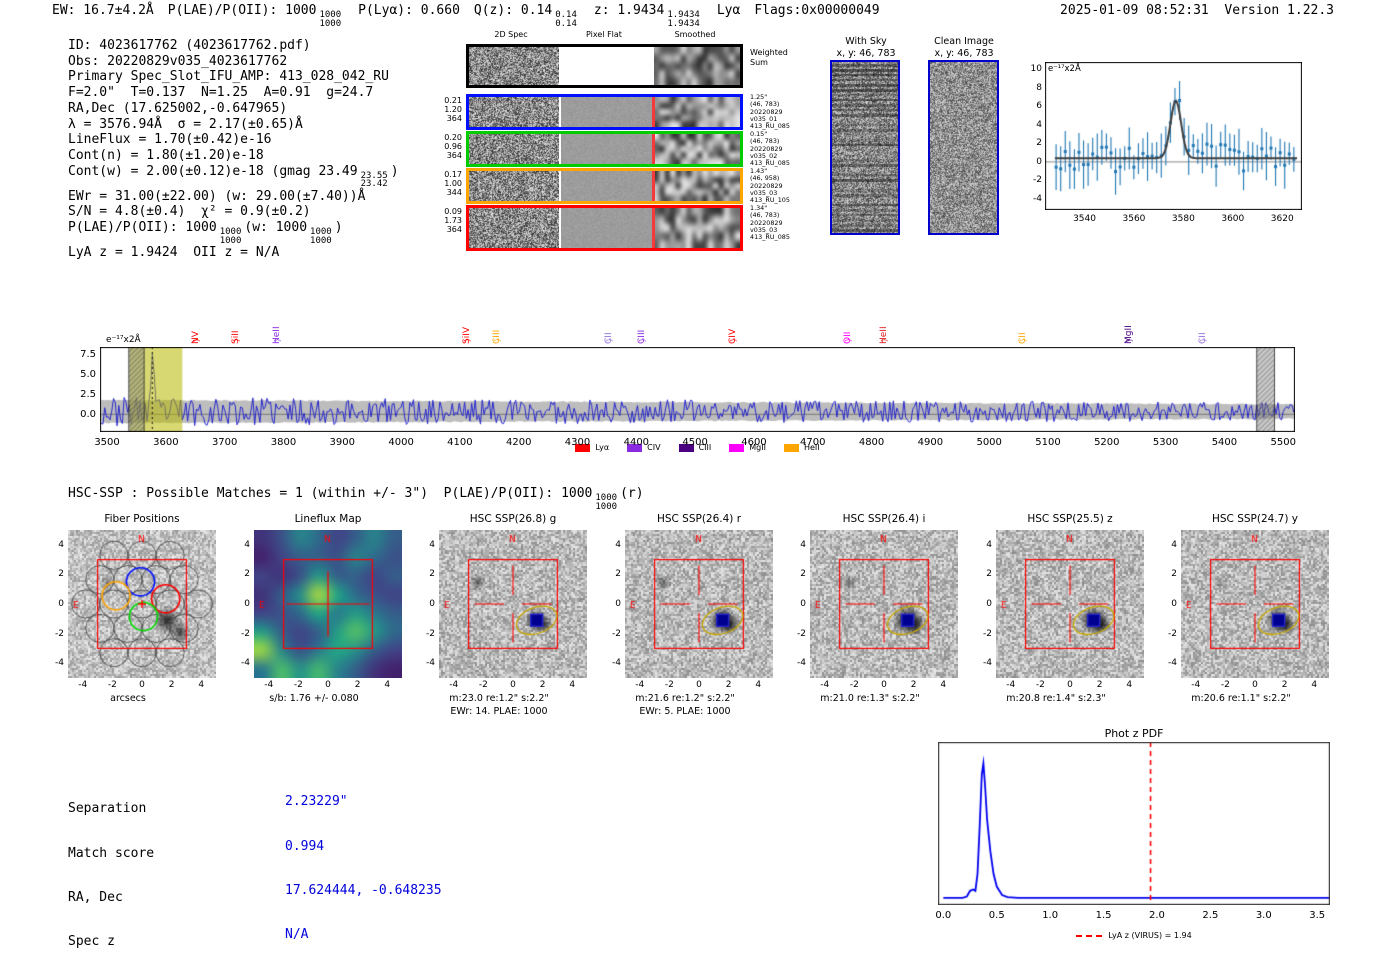 This screenshot has width=1400, height=953. Describe the element at coordinates (1197, 10) in the screenshot. I see `header-timestamp: 2025-01-09 08:52:31 Version 1.22.3` at that location.